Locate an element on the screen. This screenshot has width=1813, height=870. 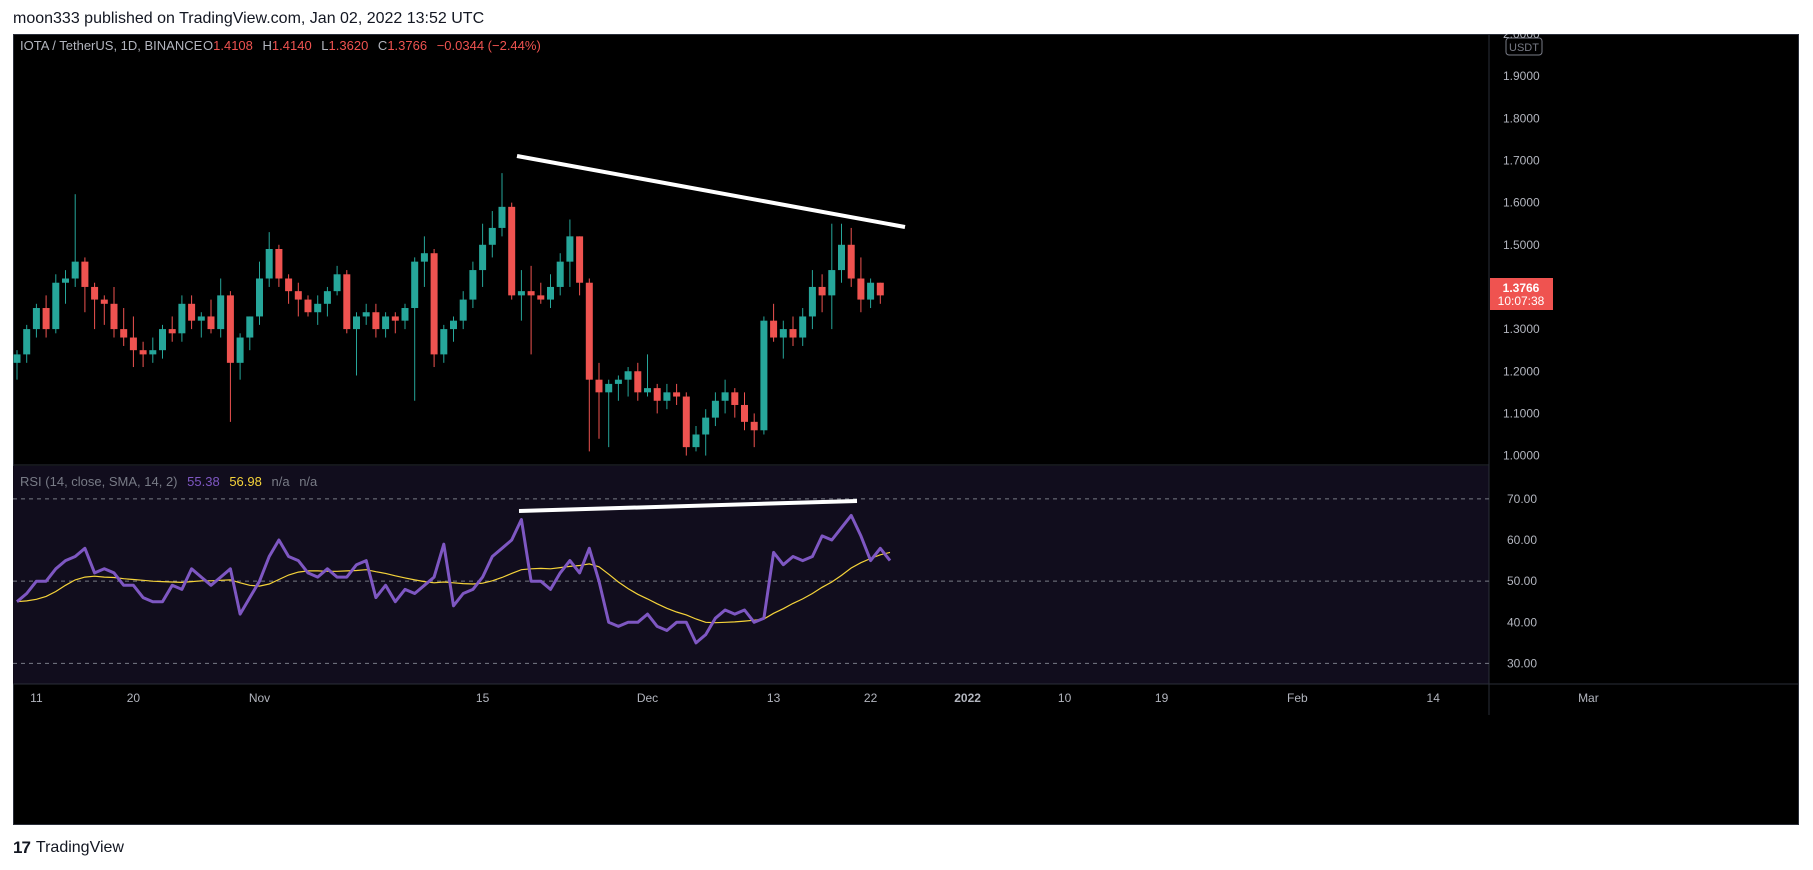
last-price-tag: 1.3766 10:07:38 is located at coordinates (1521, 294).